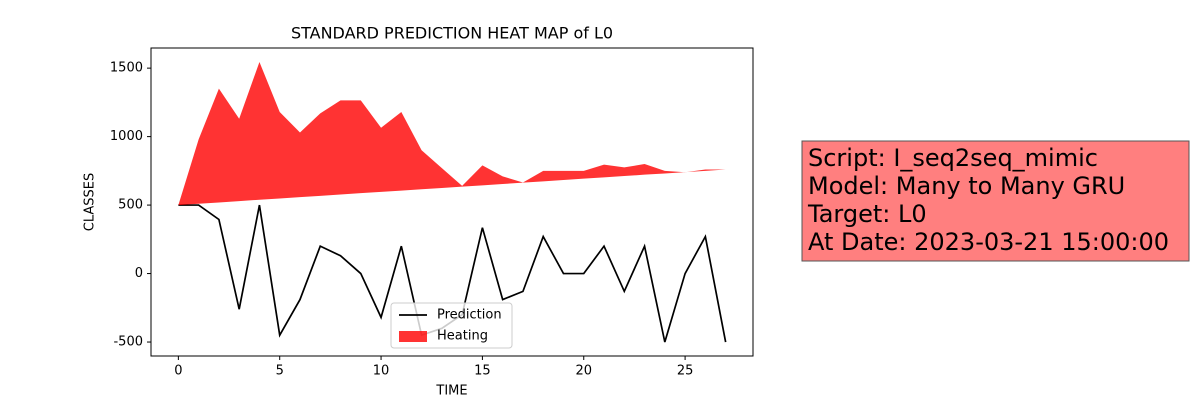 The height and width of the screenshot is (400, 1202). What do you see at coordinates (413, 336) in the screenshot?
I see `legend-patch` at bounding box center [413, 336].